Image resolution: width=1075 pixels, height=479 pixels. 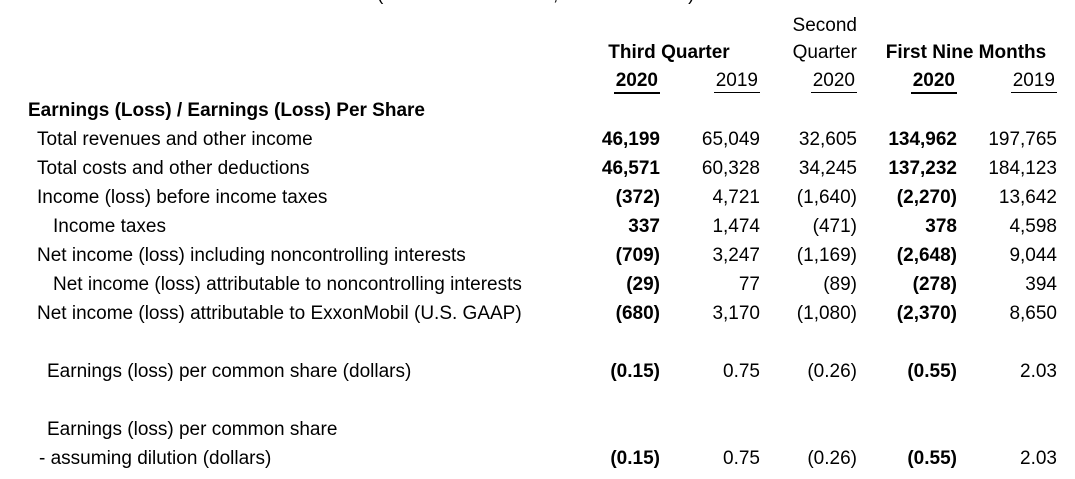 What do you see at coordinates (1033, 313) in the screenshot?
I see `cell-value: 8,650` at bounding box center [1033, 313].